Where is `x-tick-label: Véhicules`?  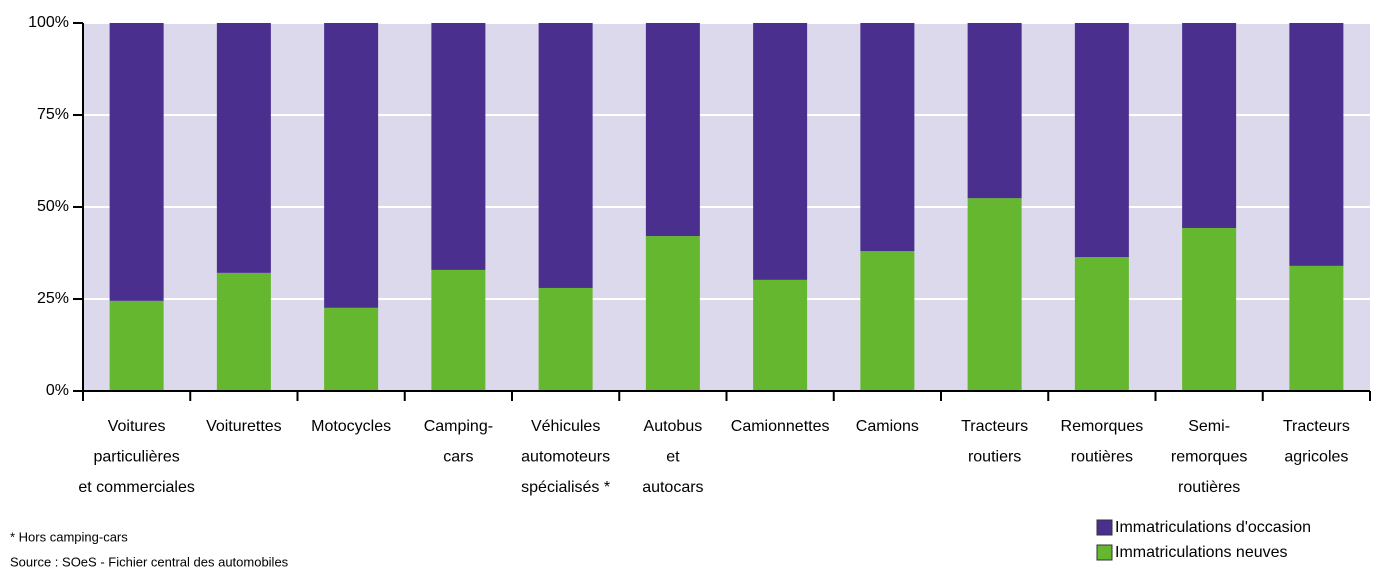 x-tick-label: Véhicules is located at coordinates (565, 426).